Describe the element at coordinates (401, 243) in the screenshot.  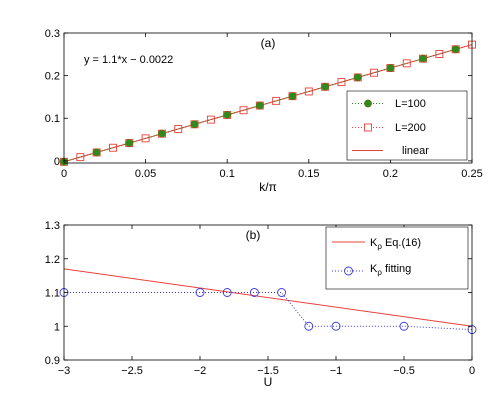
I see `legend-krho-eq16-rest: Eq.(16)` at that location.